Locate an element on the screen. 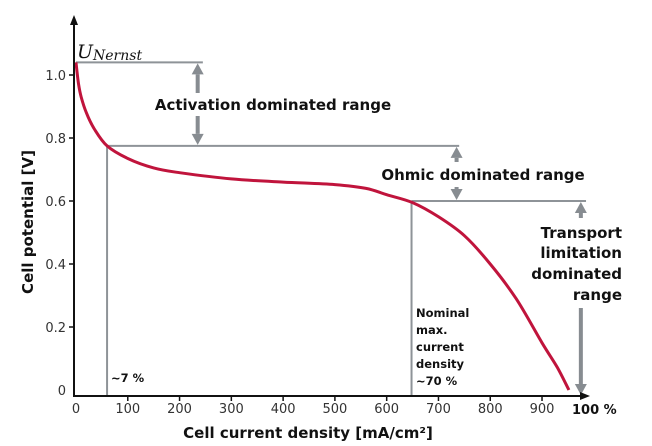 Image resolution: width=652 pixels, height=446 pixels. transport-down-arrow-head is located at coordinates (580, 389).